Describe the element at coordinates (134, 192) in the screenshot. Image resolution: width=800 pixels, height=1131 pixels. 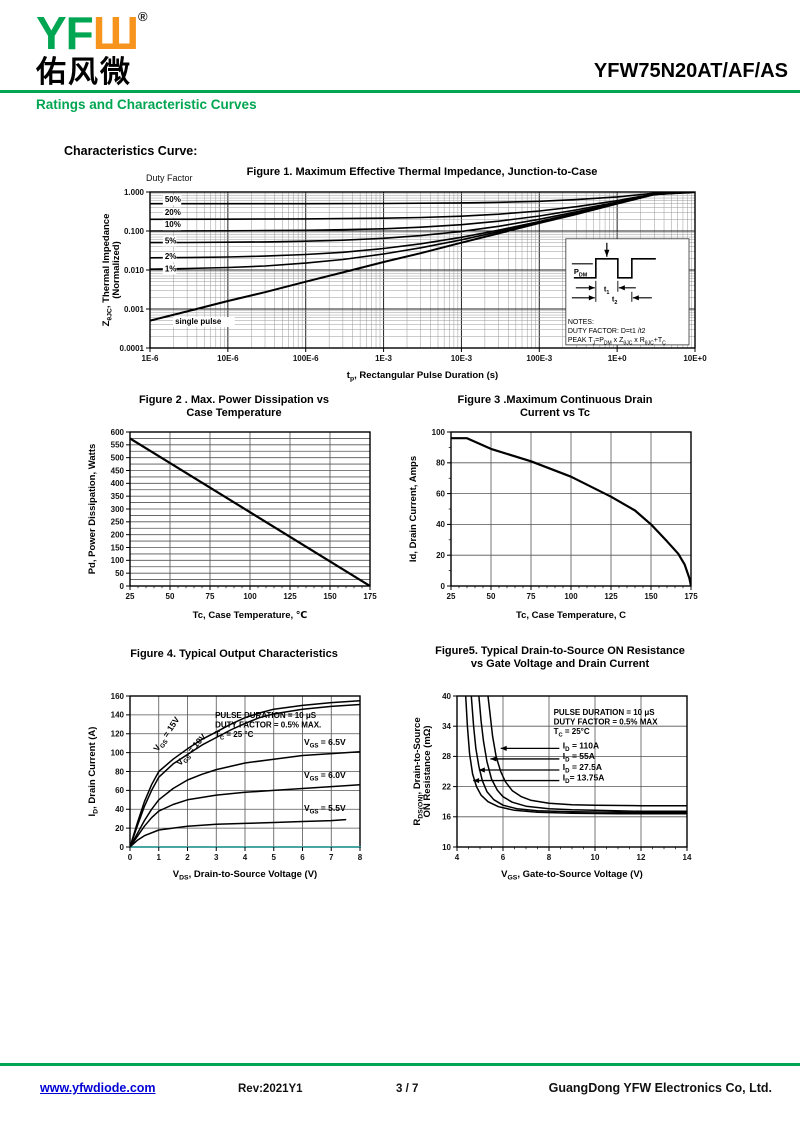
I see `svg-text: 1.000` at that location.